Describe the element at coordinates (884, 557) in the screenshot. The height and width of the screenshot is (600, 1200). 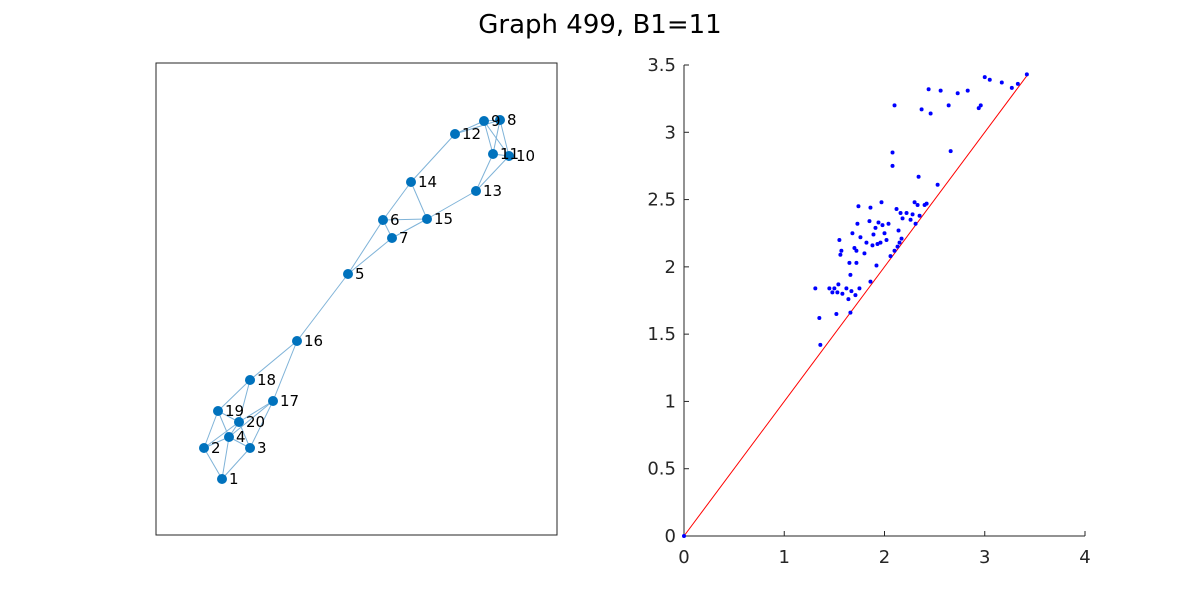
I see `pd-x-tick-label: 2` at that location.